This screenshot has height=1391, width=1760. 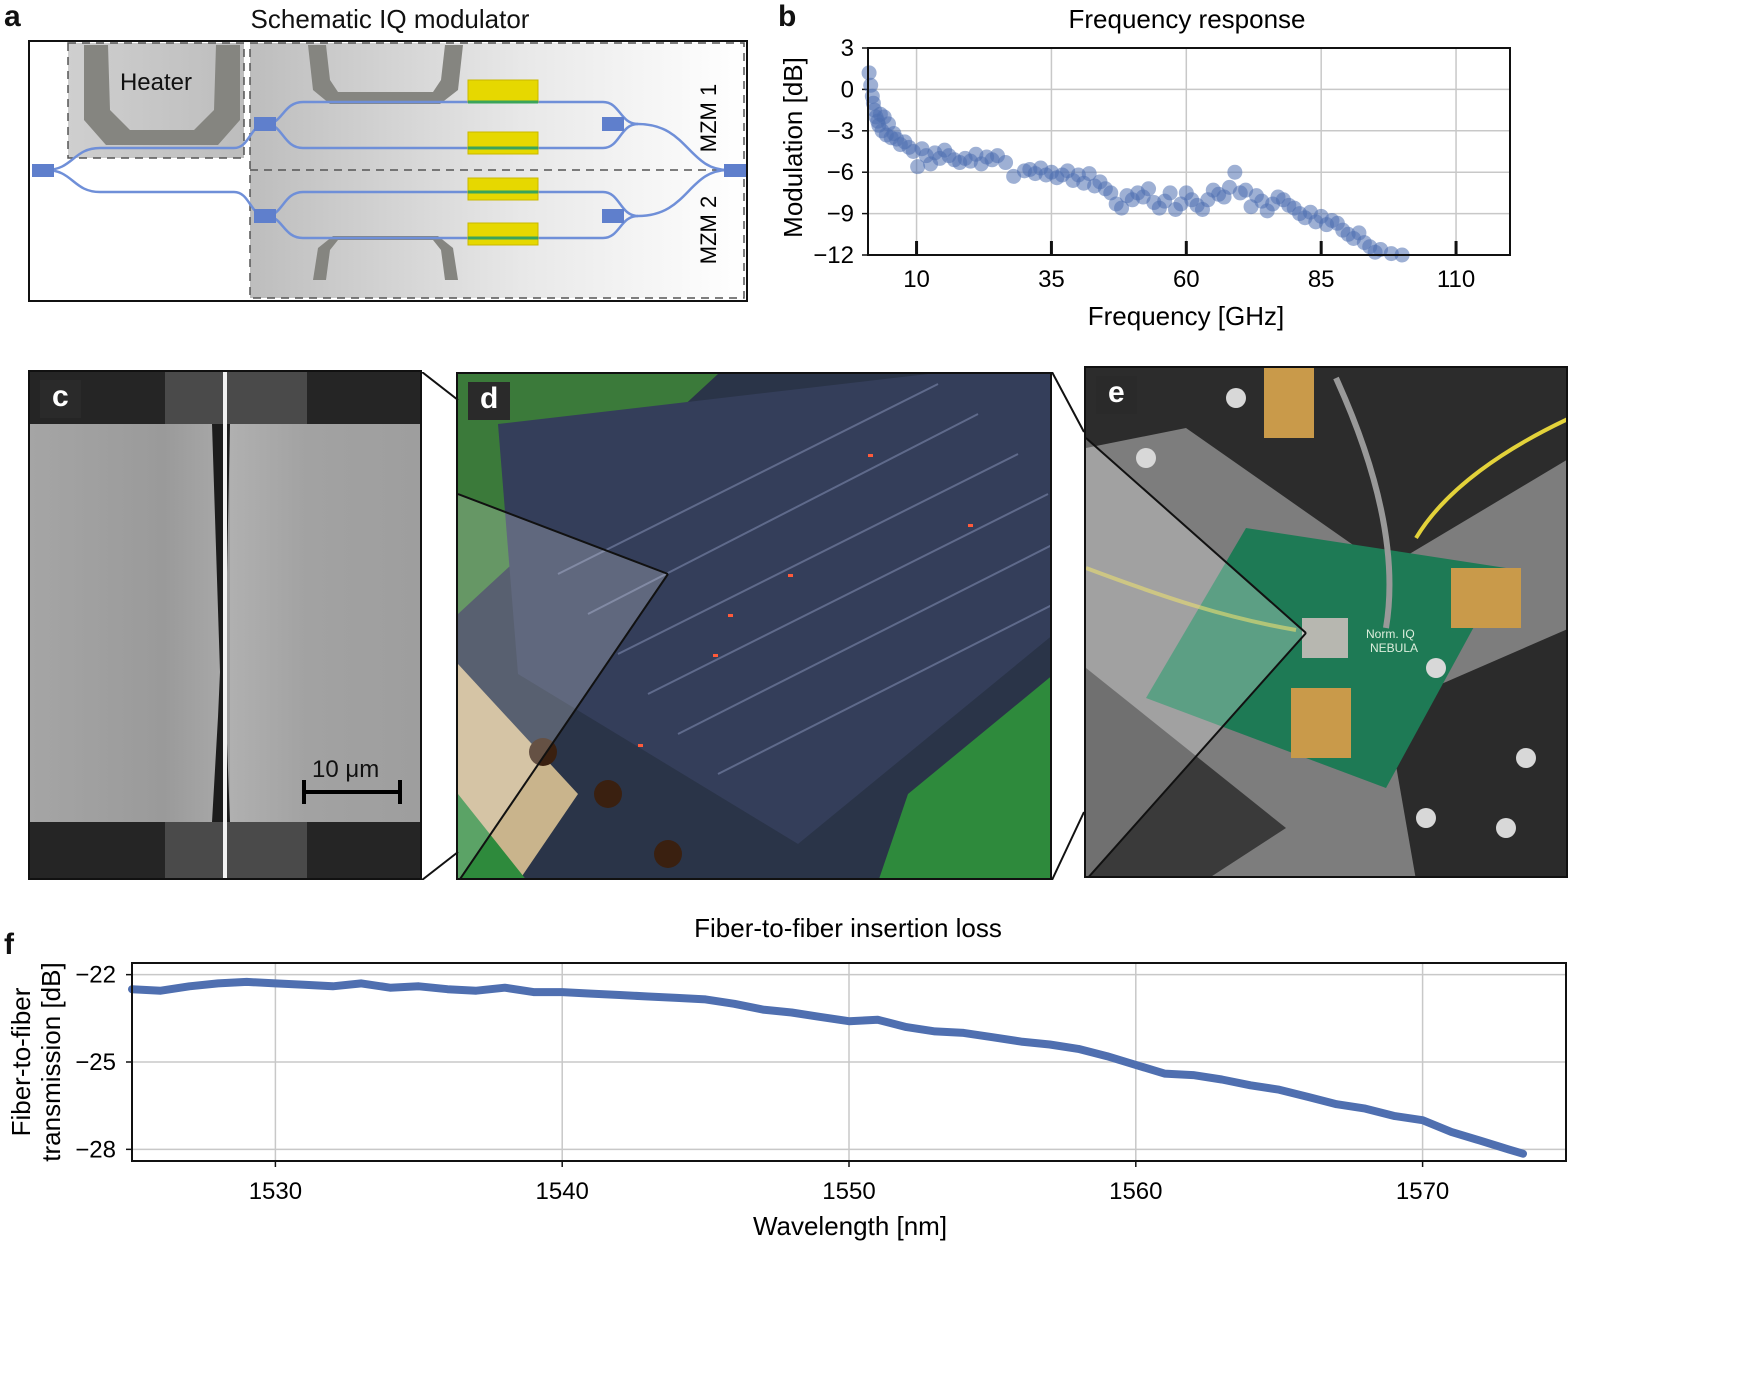 I want to click on y-tick-label: −28, so click(x=95, y=1149).